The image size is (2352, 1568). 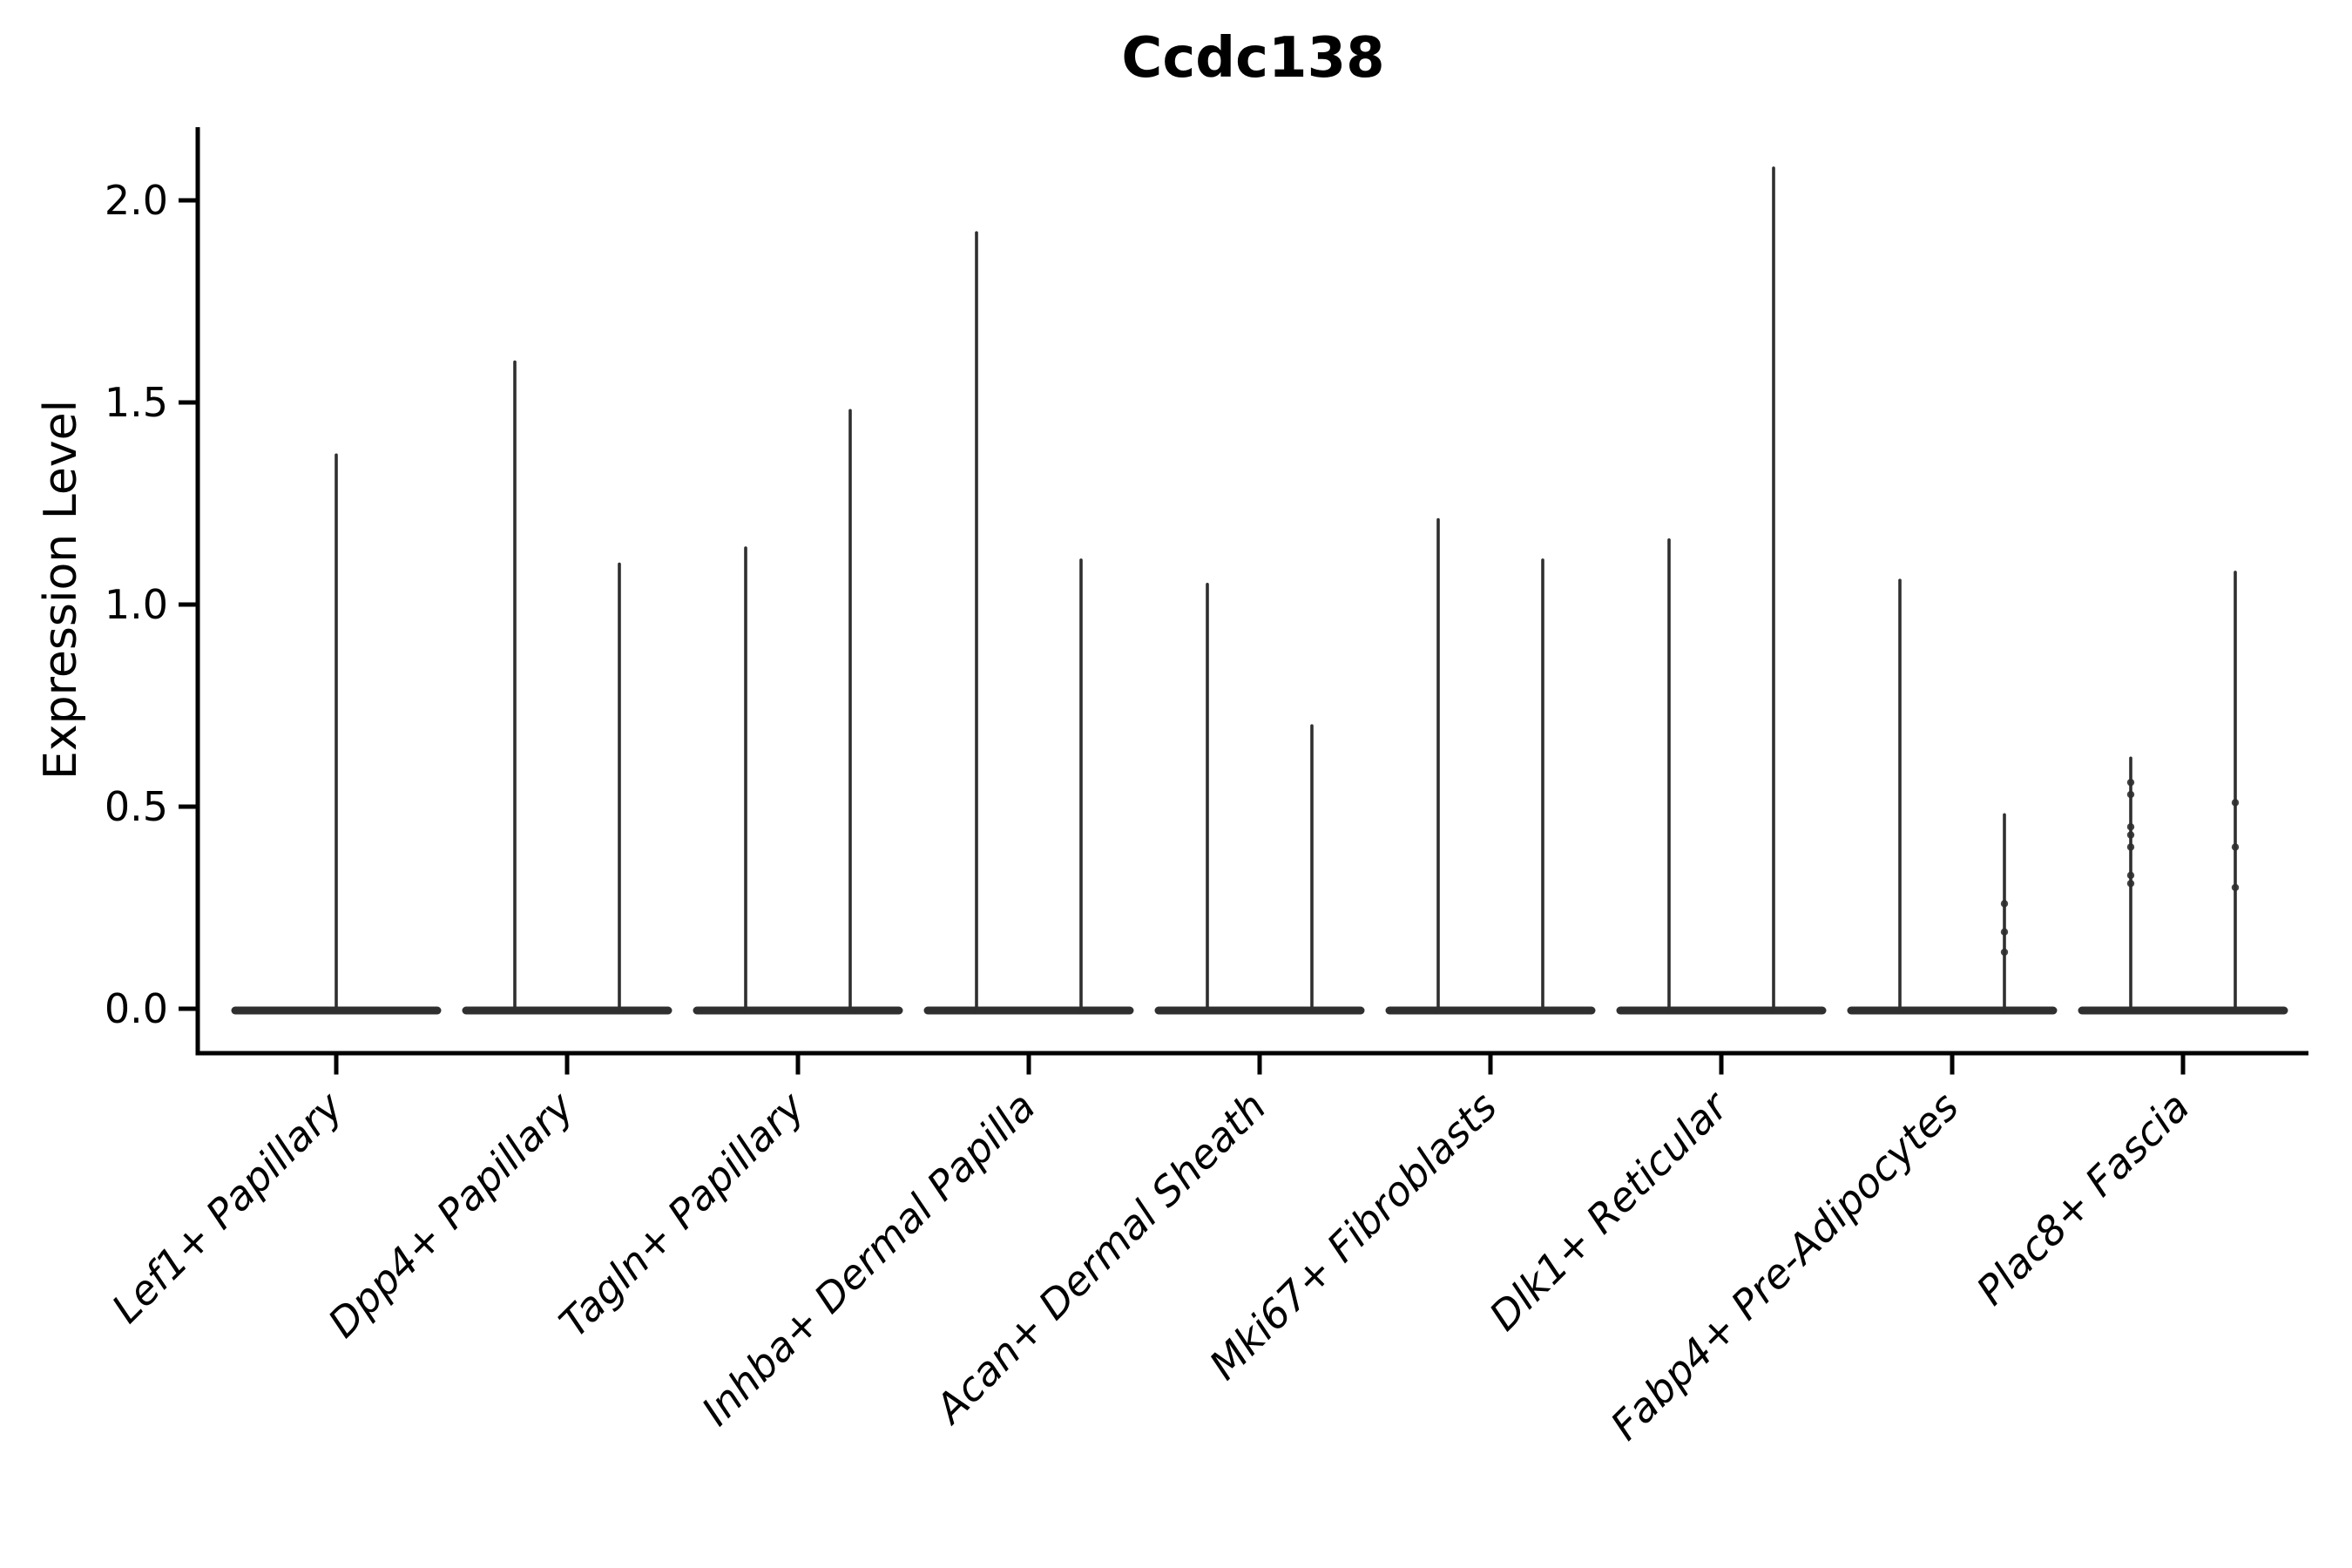 What do you see at coordinates (2082, 1198) in the screenshot?
I see `x-tick-label: Plac8+ Fascia` at bounding box center [2082, 1198].